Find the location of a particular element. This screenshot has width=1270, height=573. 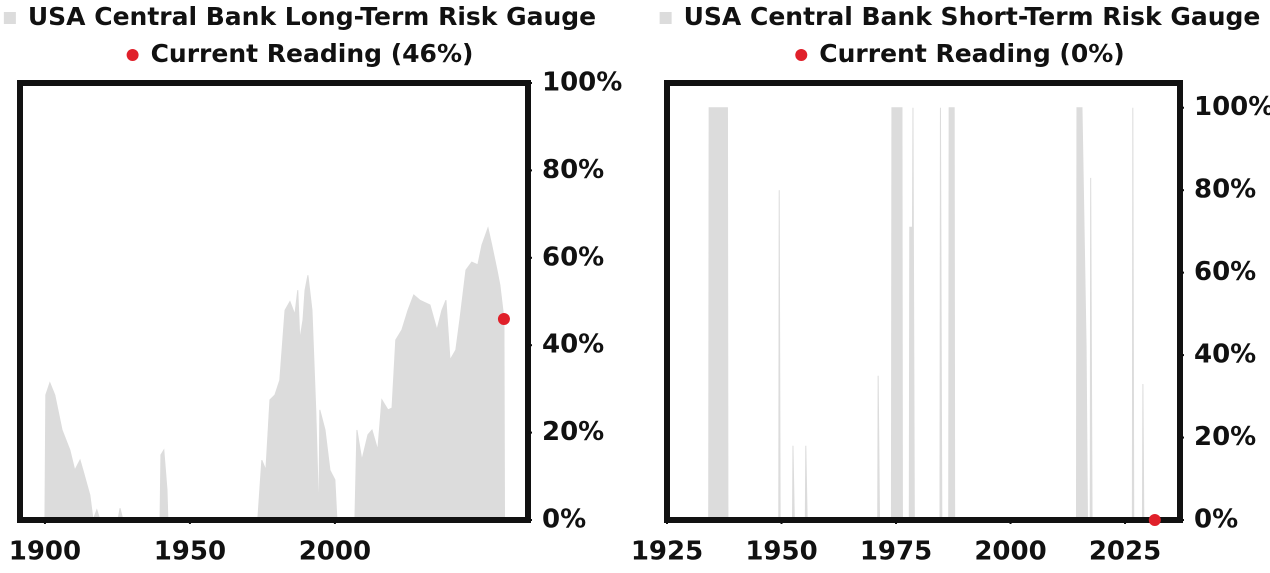

legend-label: Current Reading (0%) is located at coordinates (971, 53).